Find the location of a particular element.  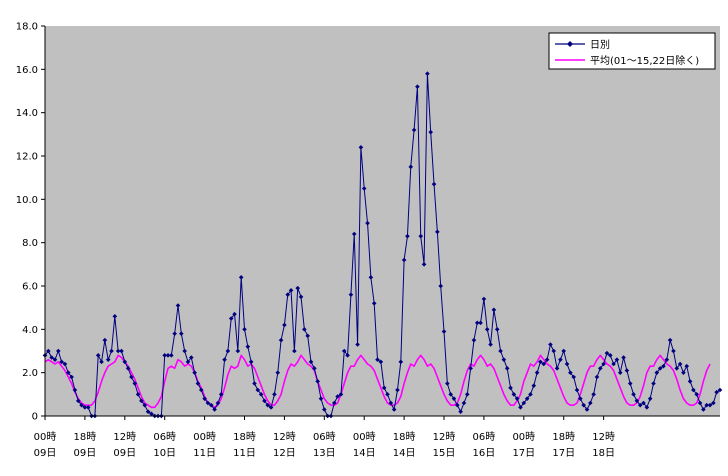

x-tick-label-time: 12時 is located at coordinates (444, 437).